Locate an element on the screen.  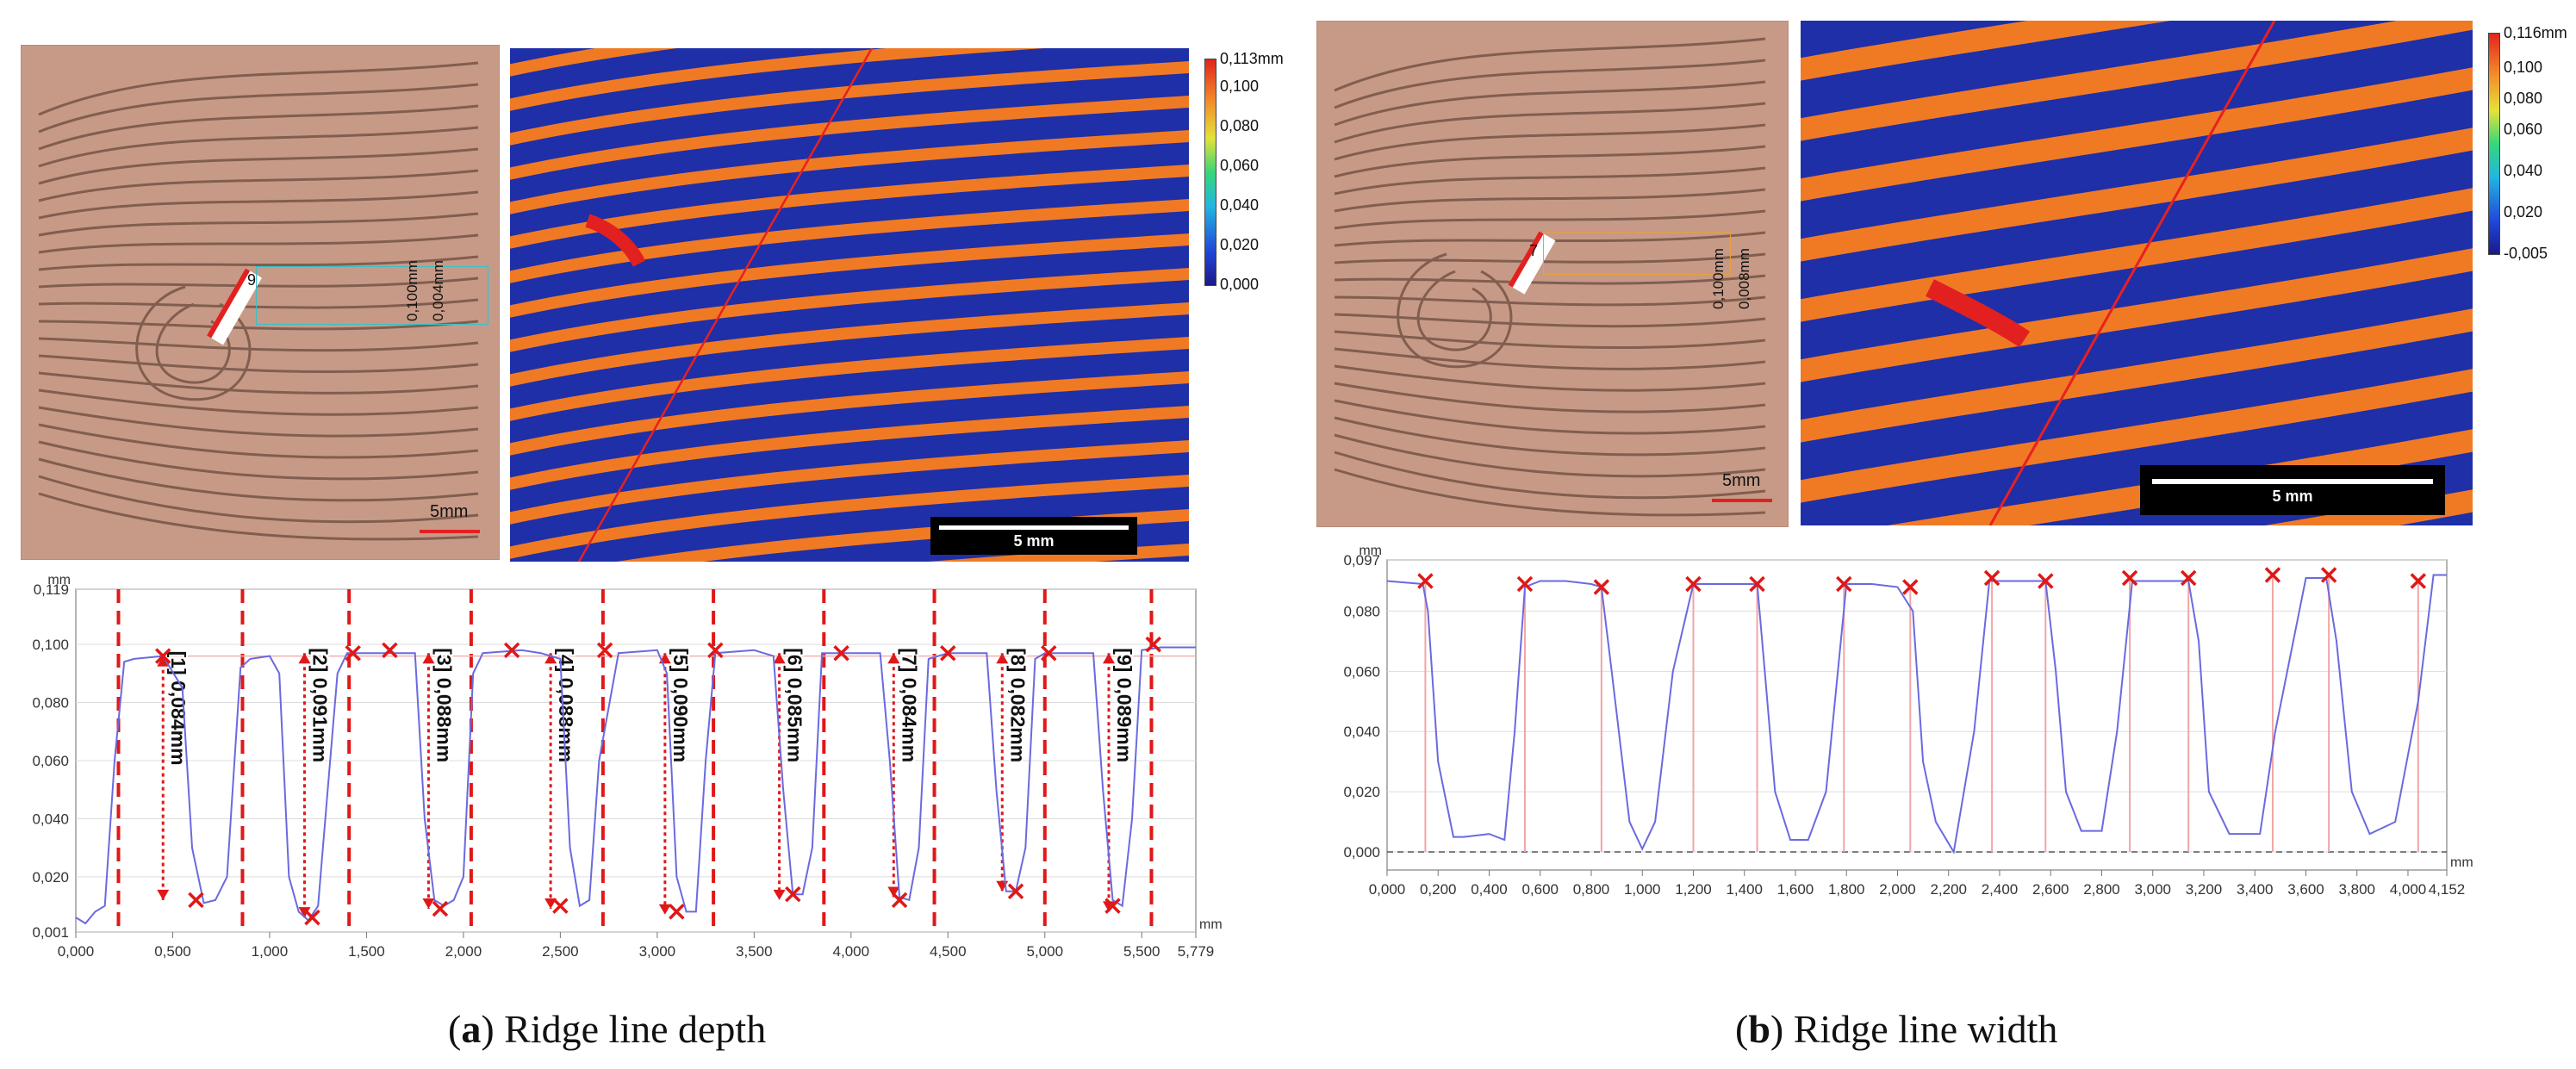
map-scale-label-a: 5 mm is located at coordinates (1034, 541).